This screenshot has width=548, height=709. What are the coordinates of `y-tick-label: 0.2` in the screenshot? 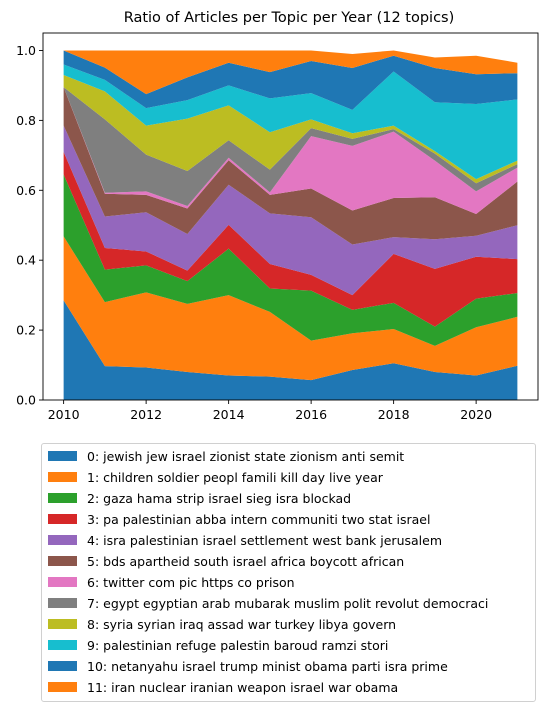 It's located at (26, 330).